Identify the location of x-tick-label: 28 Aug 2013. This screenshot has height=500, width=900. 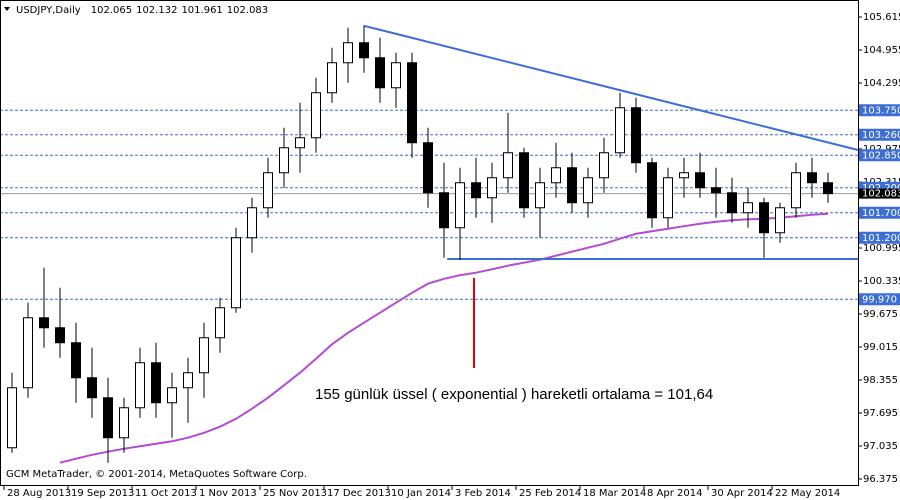
(39, 493).